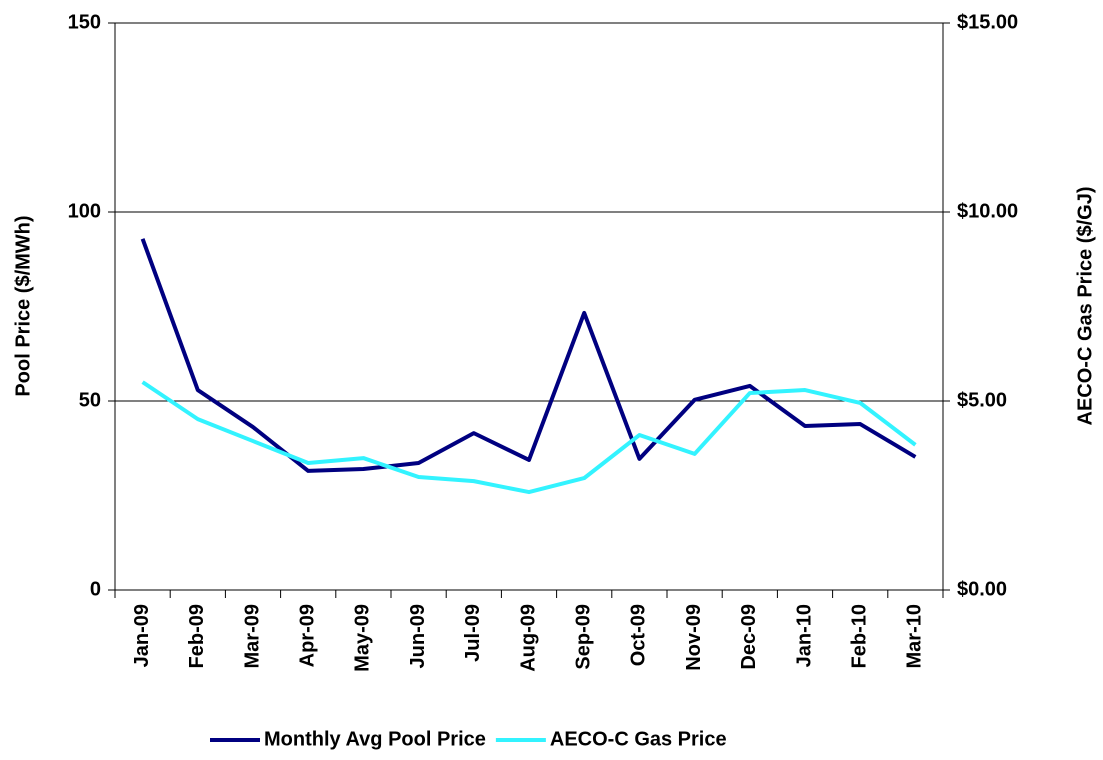 This screenshot has width=1103, height=760. What do you see at coordinates (639, 635) in the screenshot?
I see `x-tick-label: Oct-09` at bounding box center [639, 635].